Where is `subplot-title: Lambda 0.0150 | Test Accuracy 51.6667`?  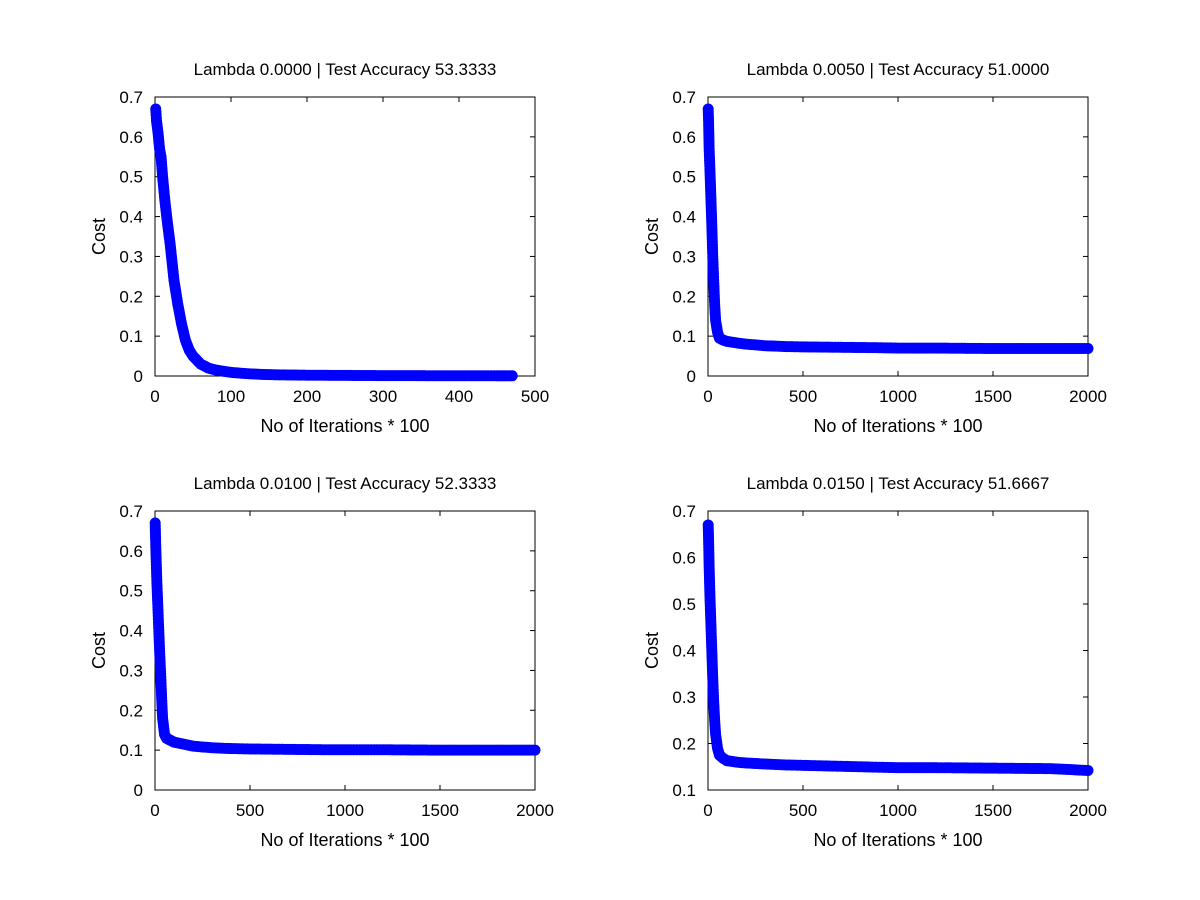
subplot-title: Lambda 0.0150 | Test Accuracy 51.6667 is located at coordinates (898, 483).